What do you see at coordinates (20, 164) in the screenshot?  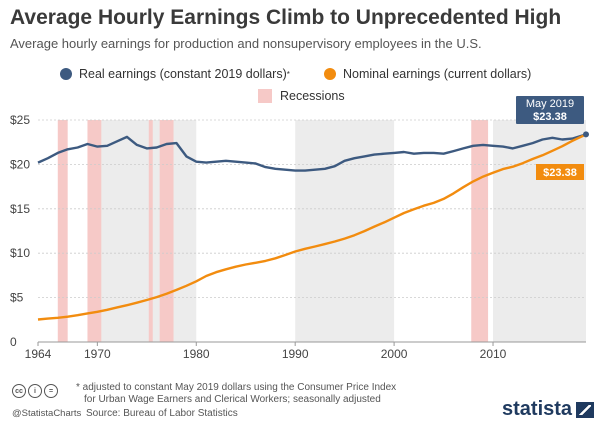 I see `y-tick-label: $20` at bounding box center [20, 164].